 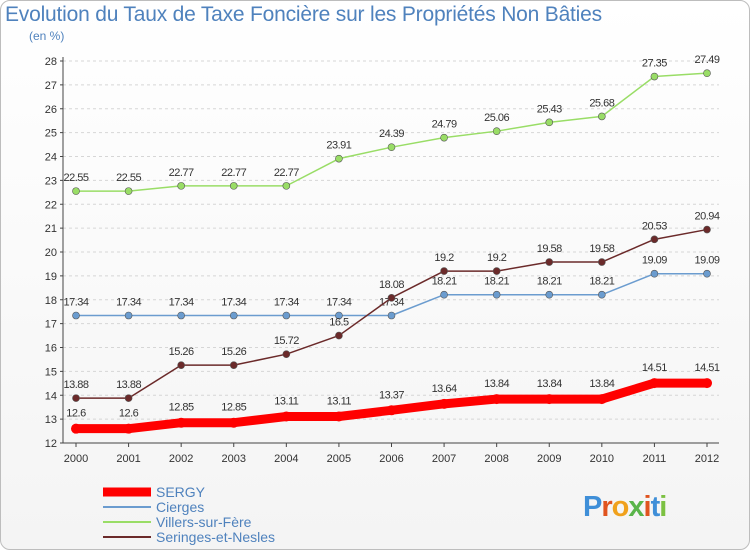 What do you see at coordinates (51, 349) in the screenshot?
I see `y-tick-label: 16` at bounding box center [51, 349].